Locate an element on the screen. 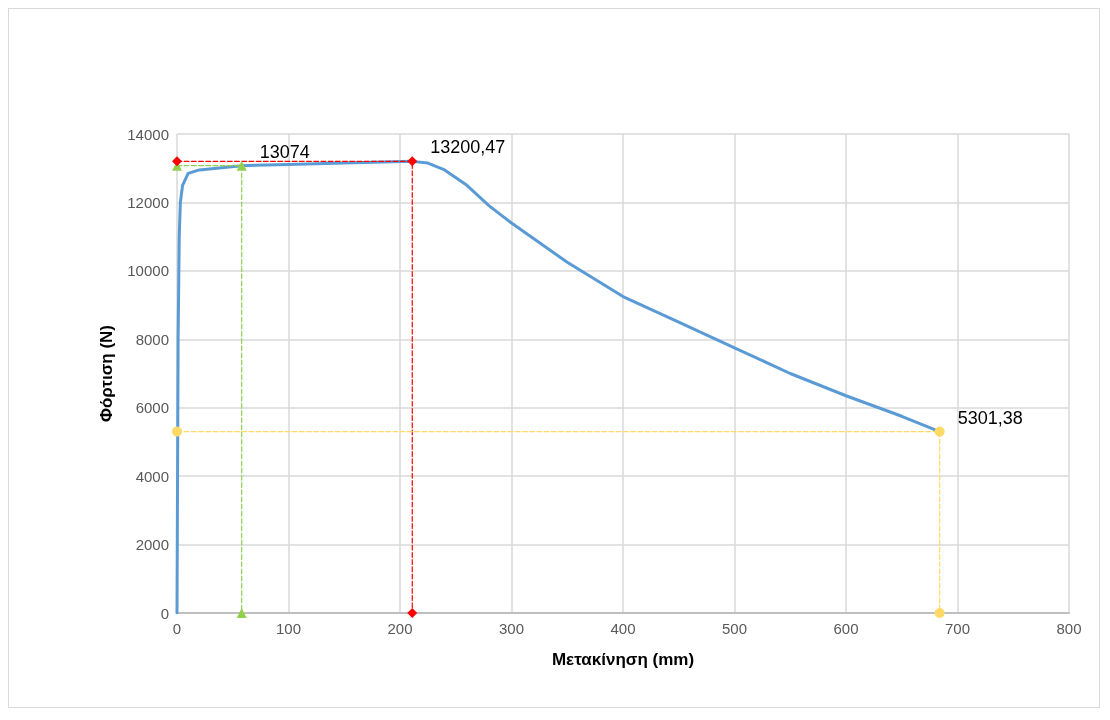  x-tick-label: 700 is located at coordinates (957, 628).